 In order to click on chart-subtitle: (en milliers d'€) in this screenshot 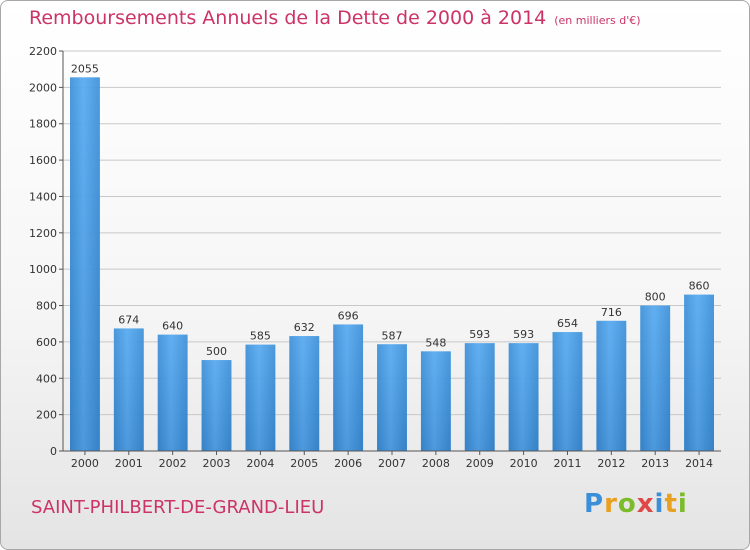, I will do `click(597, 20)`.